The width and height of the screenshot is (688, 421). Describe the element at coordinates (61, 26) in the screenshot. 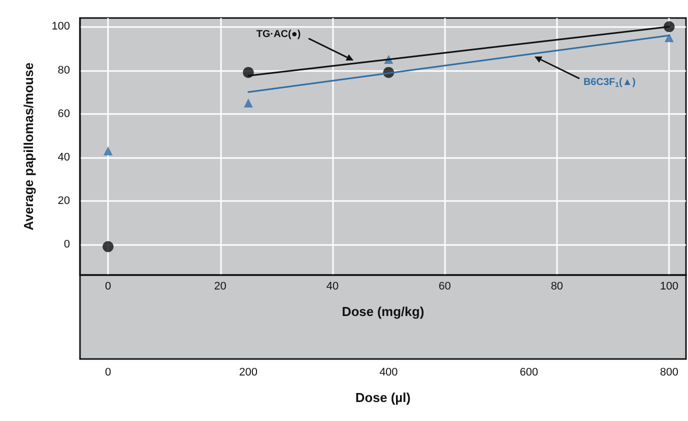

I see `y-tick-label: 100` at that location.